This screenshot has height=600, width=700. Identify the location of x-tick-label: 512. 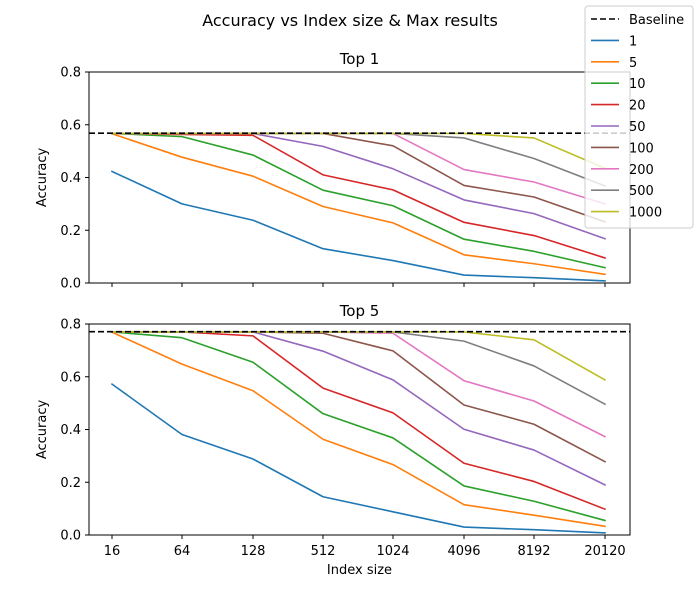
(323, 551).